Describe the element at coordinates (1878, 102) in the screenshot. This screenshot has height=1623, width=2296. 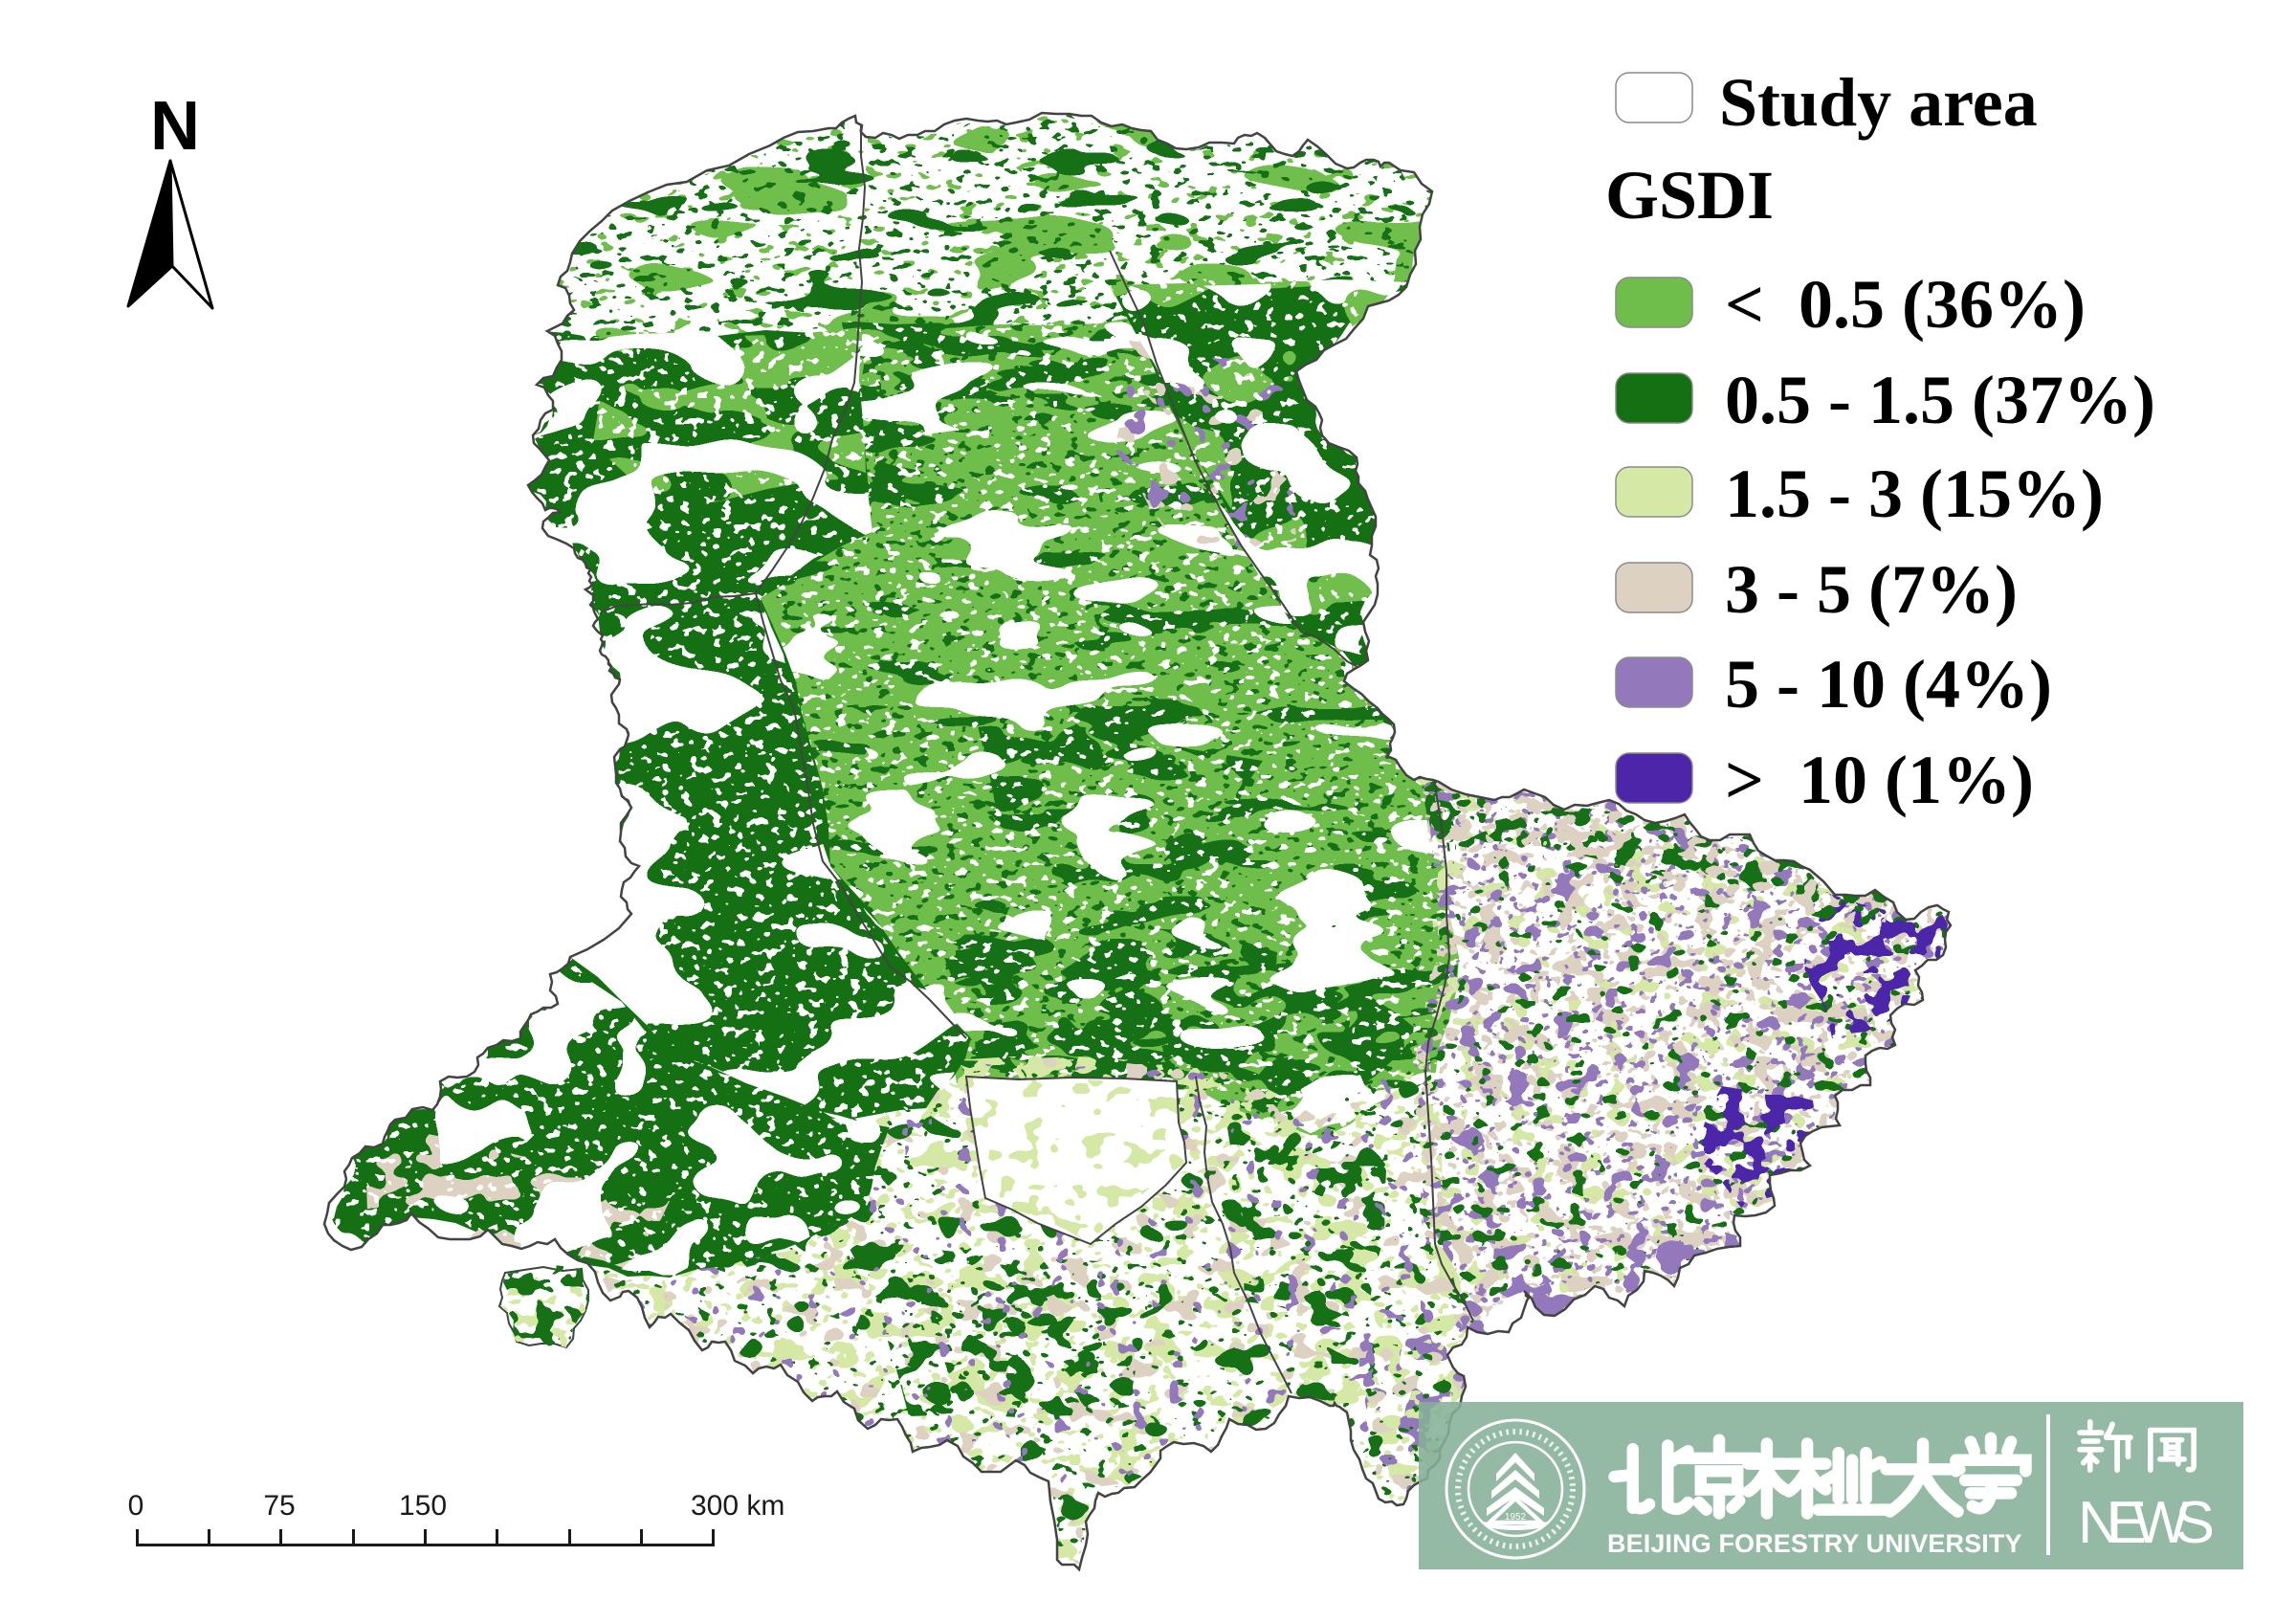
I see `svg-text: Study area` at that location.